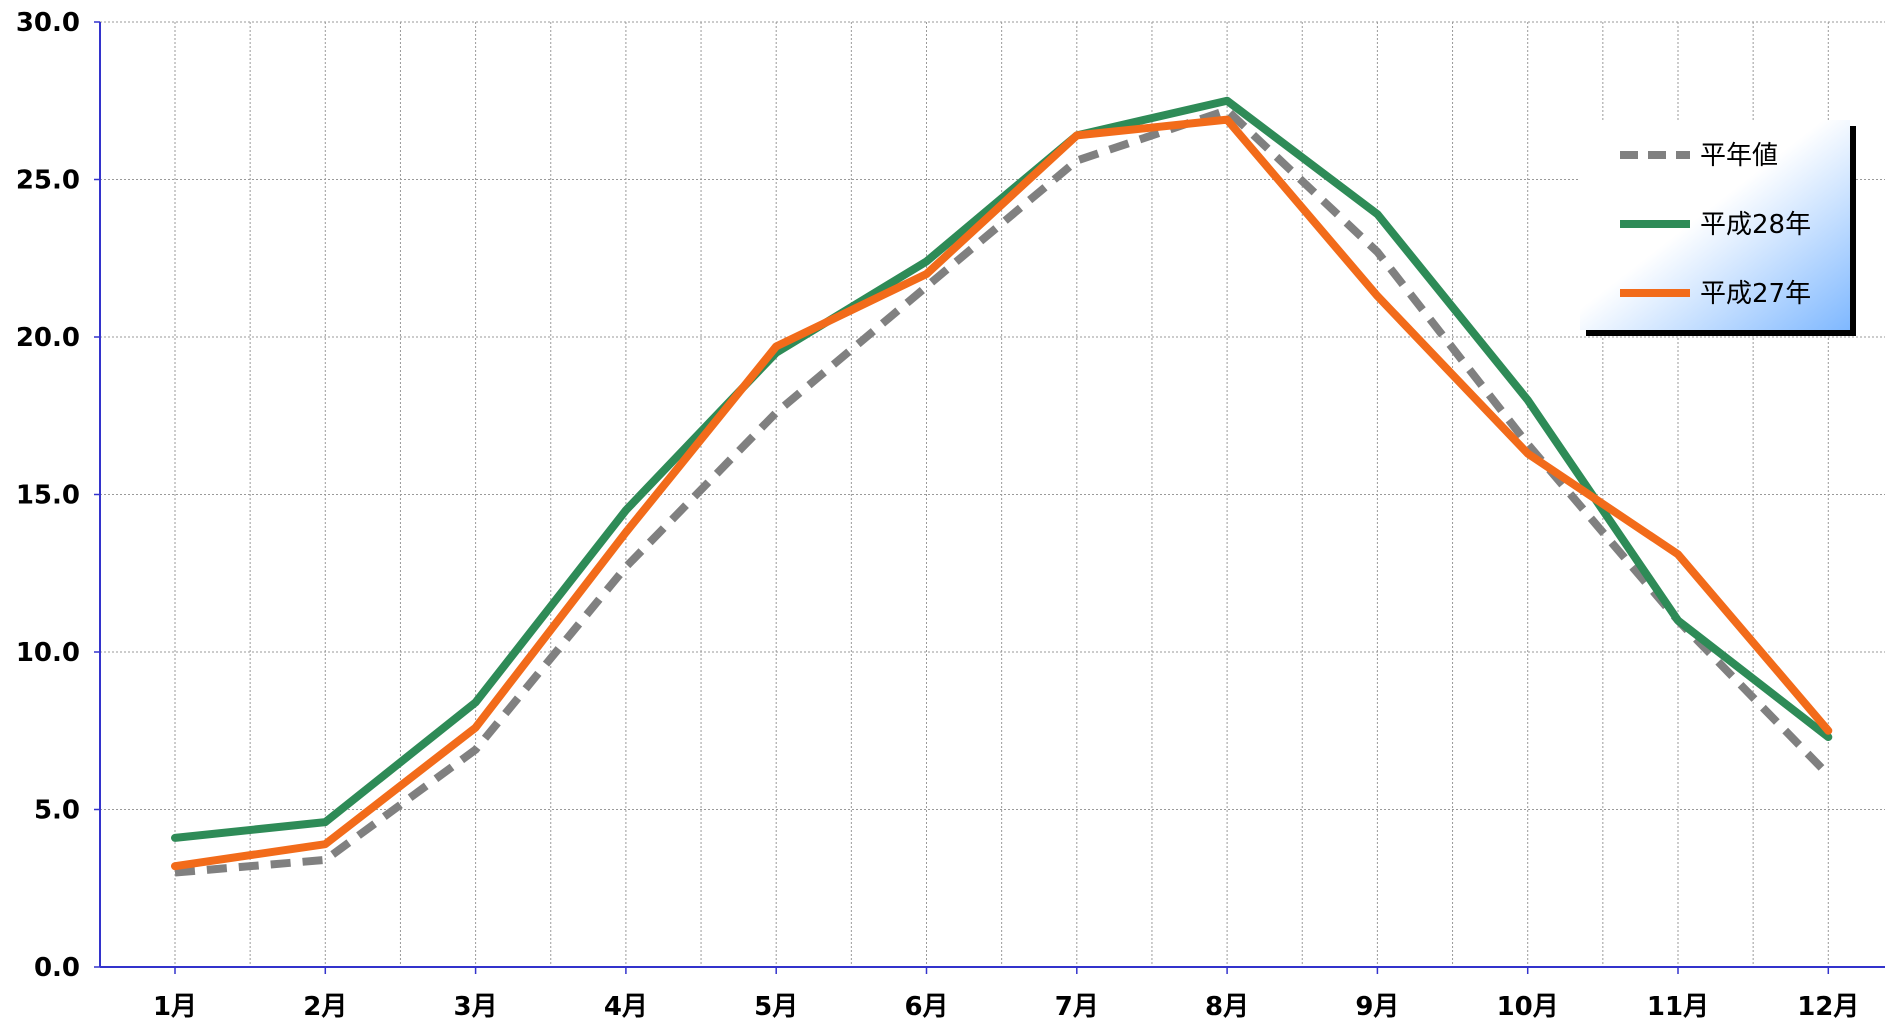 The height and width of the screenshot is (1027, 1885). What do you see at coordinates (1755, 294) in the screenshot?
I see `legend-label-2: 平成27年` at bounding box center [1755, 294].